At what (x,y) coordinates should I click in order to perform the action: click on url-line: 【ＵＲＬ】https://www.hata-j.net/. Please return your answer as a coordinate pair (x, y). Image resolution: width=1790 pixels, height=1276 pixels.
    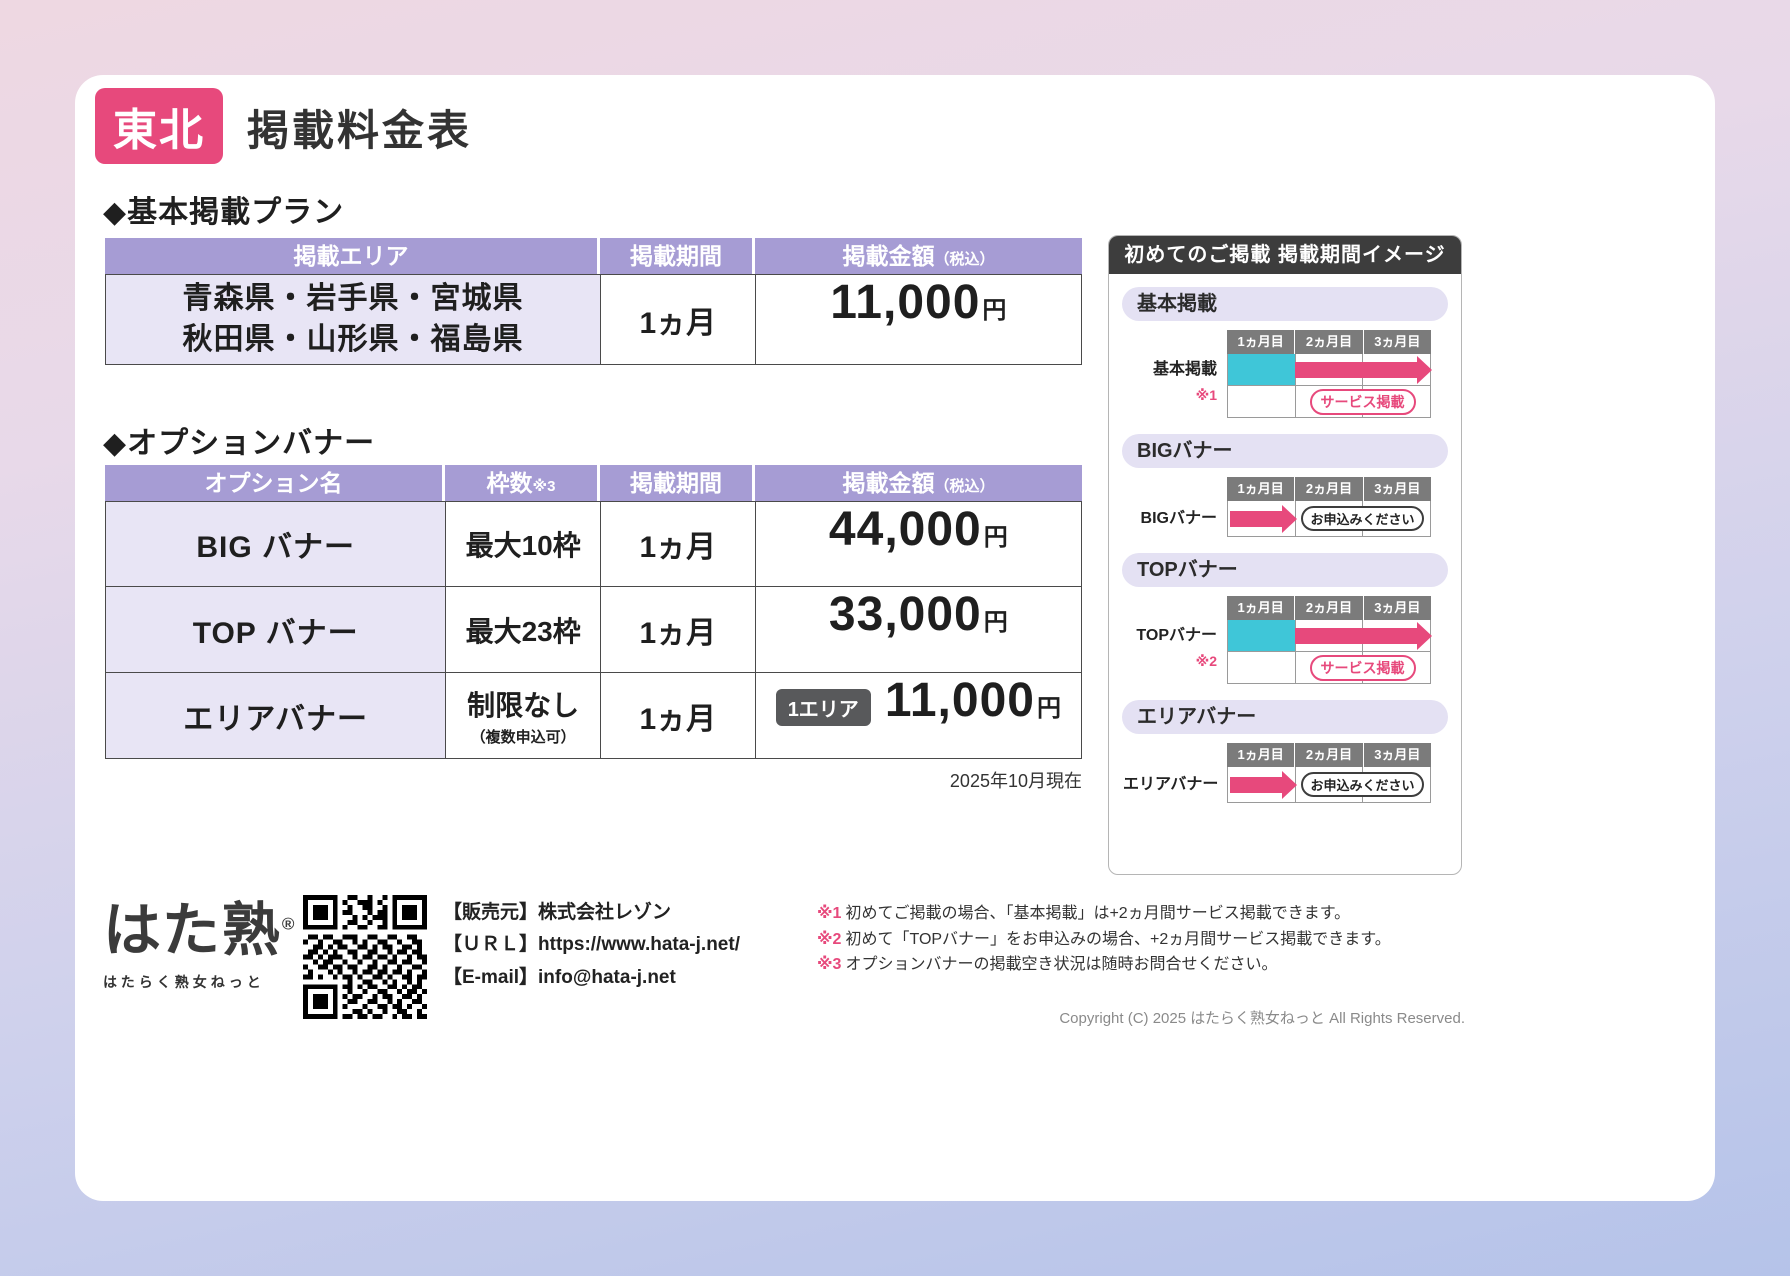
    Looking at the image, I should click on (591, 945).